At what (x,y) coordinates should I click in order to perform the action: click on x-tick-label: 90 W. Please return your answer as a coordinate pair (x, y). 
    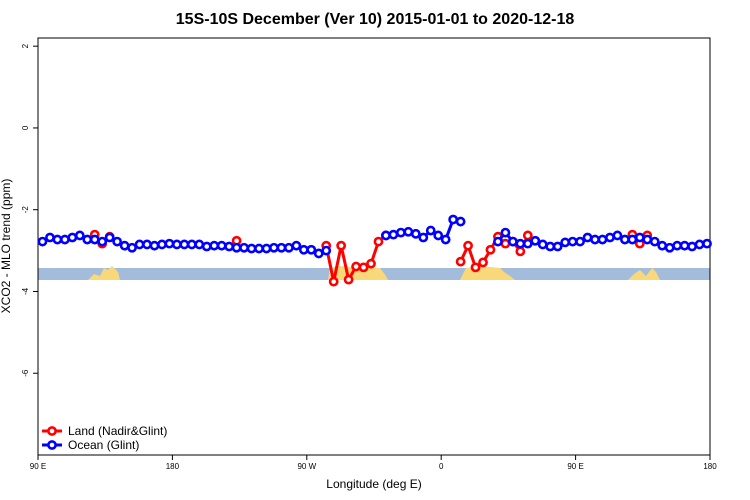
    Looking at the image, I should click on (306, 466).